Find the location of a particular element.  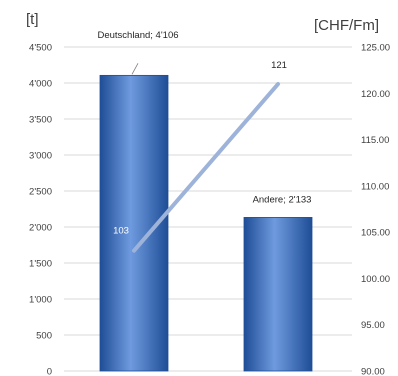

left-tick-label: 4'500 is located at coordinates (40, 48).